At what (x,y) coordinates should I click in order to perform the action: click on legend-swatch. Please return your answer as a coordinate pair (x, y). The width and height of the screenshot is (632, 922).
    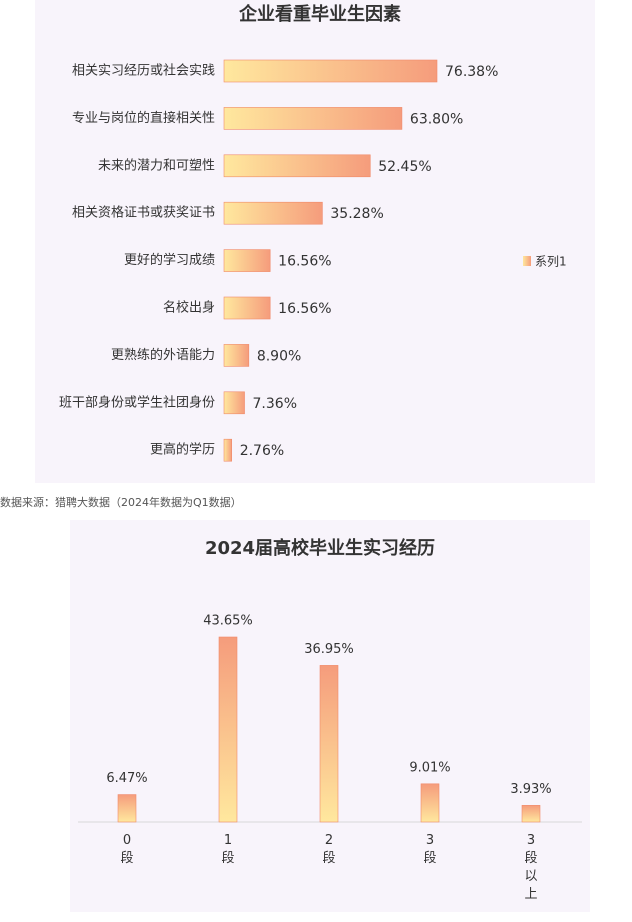
    Looking at the image, I should click on (527, 261).